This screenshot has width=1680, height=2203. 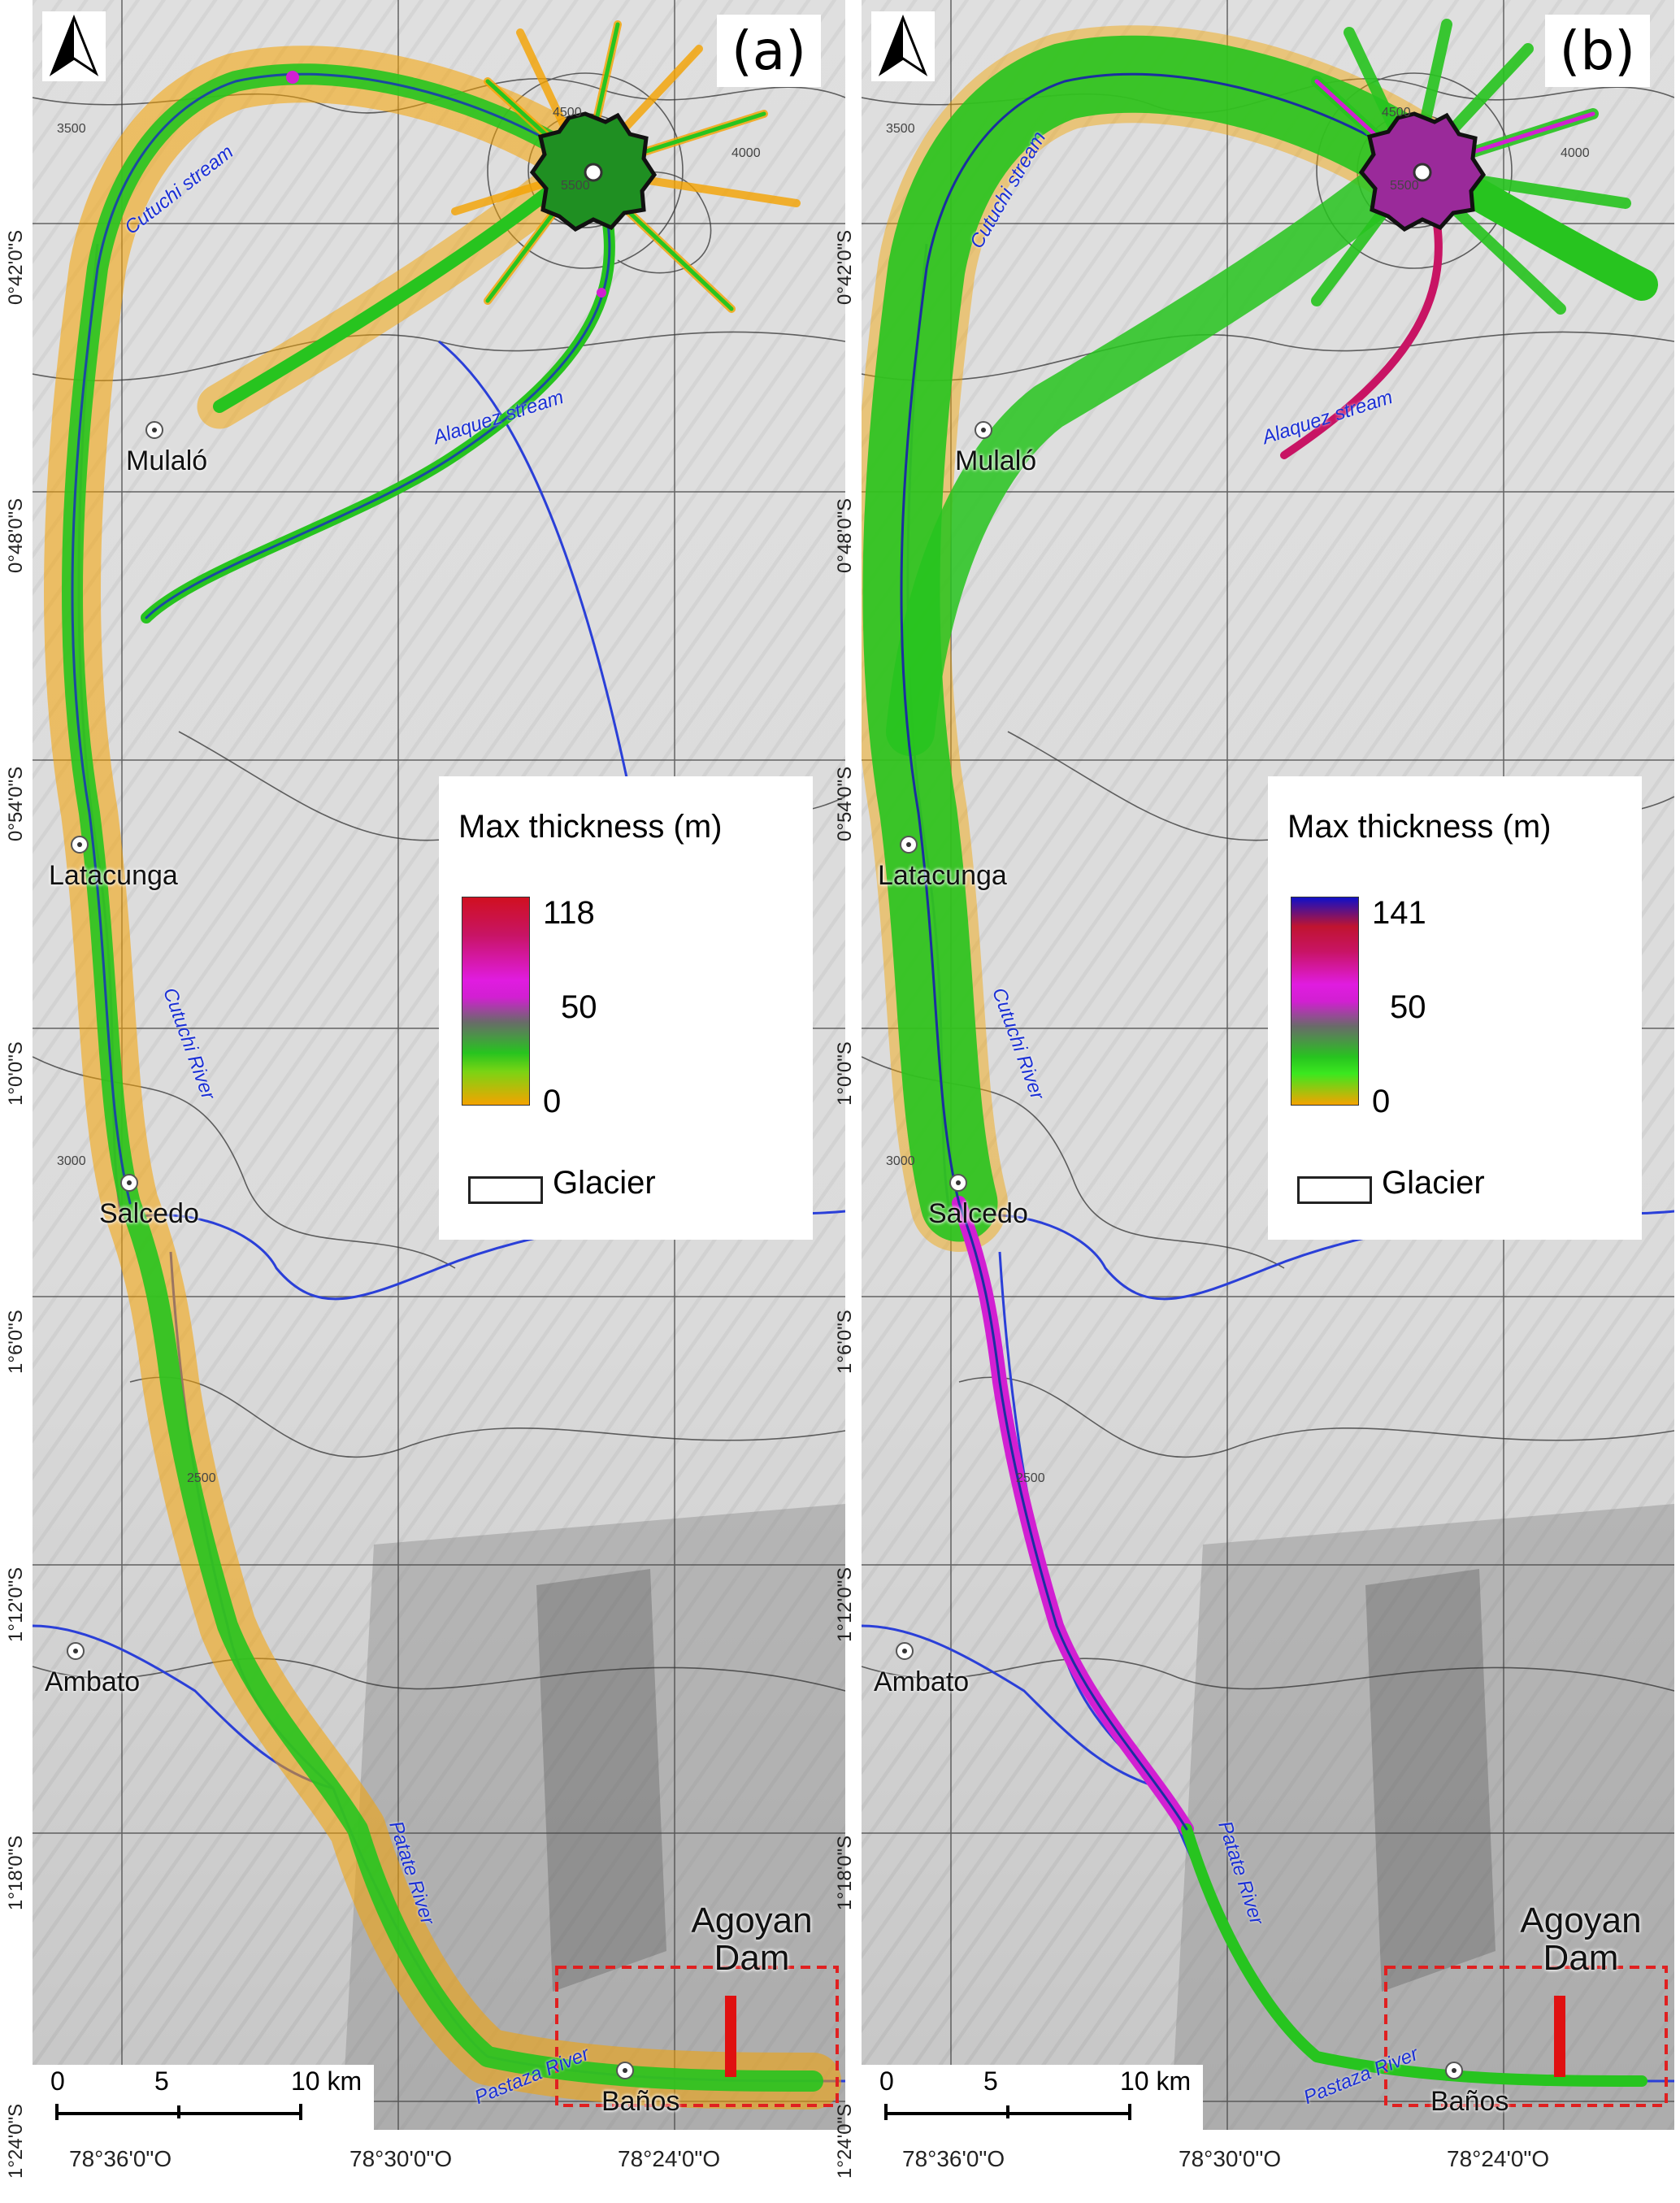 What do you see at coordinates (769, 51) in the screenshot?
I see `panel-letter: (a)` at bounding box center [769, 51].